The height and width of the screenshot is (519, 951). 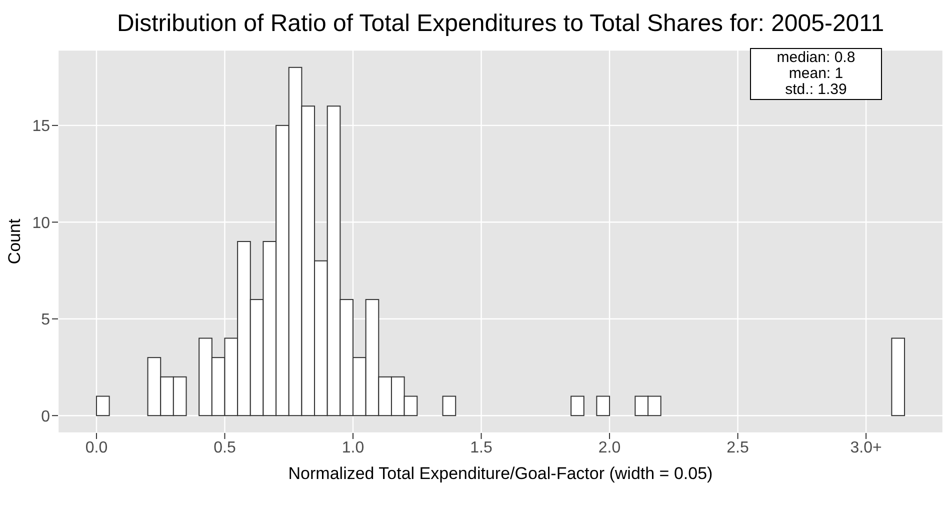 What do you see at coordinates (481, 447) in the screenshot?
I see `x-tick-label: 1.5` at bounding box center [481, 447].